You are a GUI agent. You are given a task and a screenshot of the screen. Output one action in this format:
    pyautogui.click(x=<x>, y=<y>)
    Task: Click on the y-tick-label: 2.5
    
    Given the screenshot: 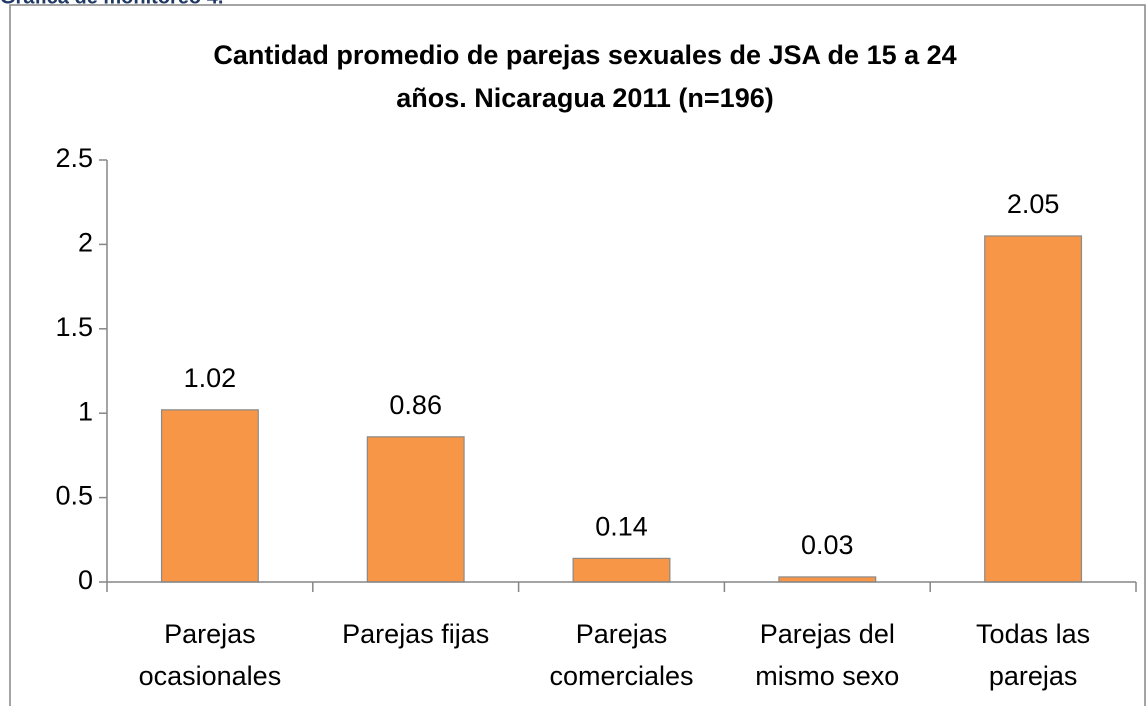 What is the action you would take?
    pyautogui.click(x=74, y=158)
    